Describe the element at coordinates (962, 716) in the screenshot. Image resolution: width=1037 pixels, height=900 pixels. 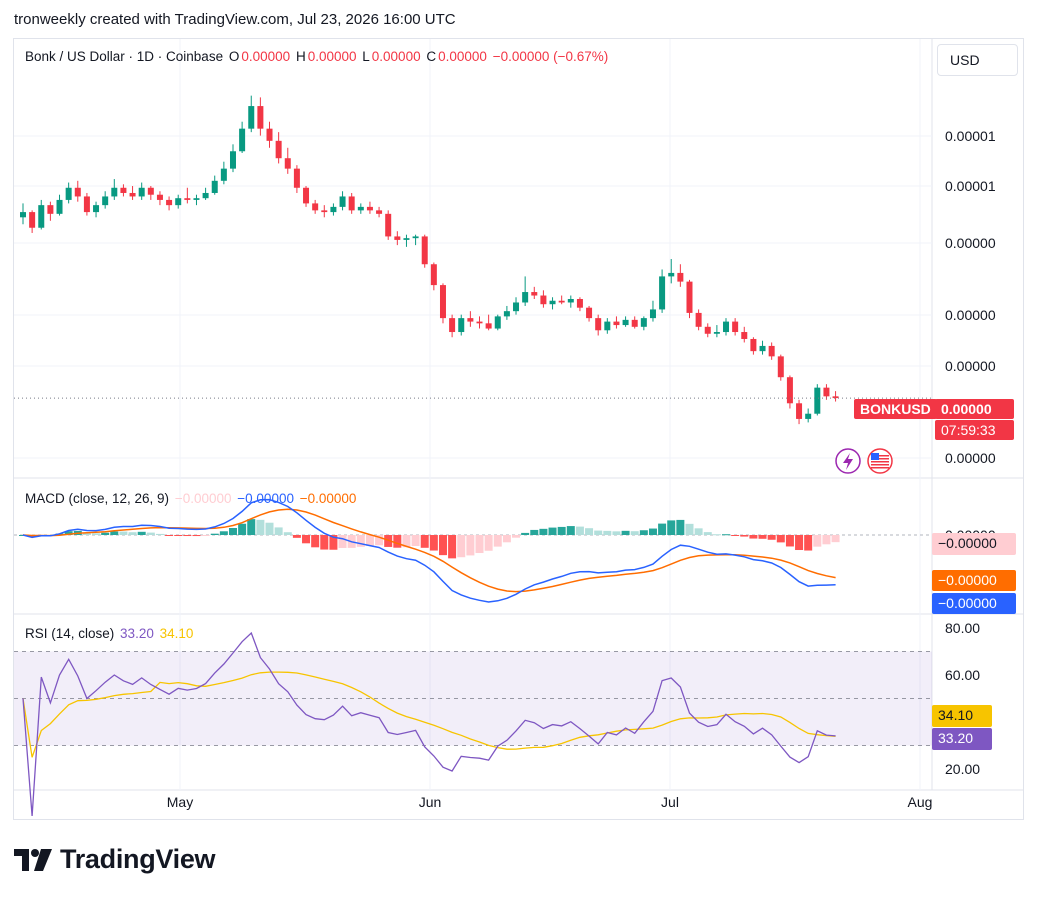
I see `rsi-ma-tag: 34.10` at that location.